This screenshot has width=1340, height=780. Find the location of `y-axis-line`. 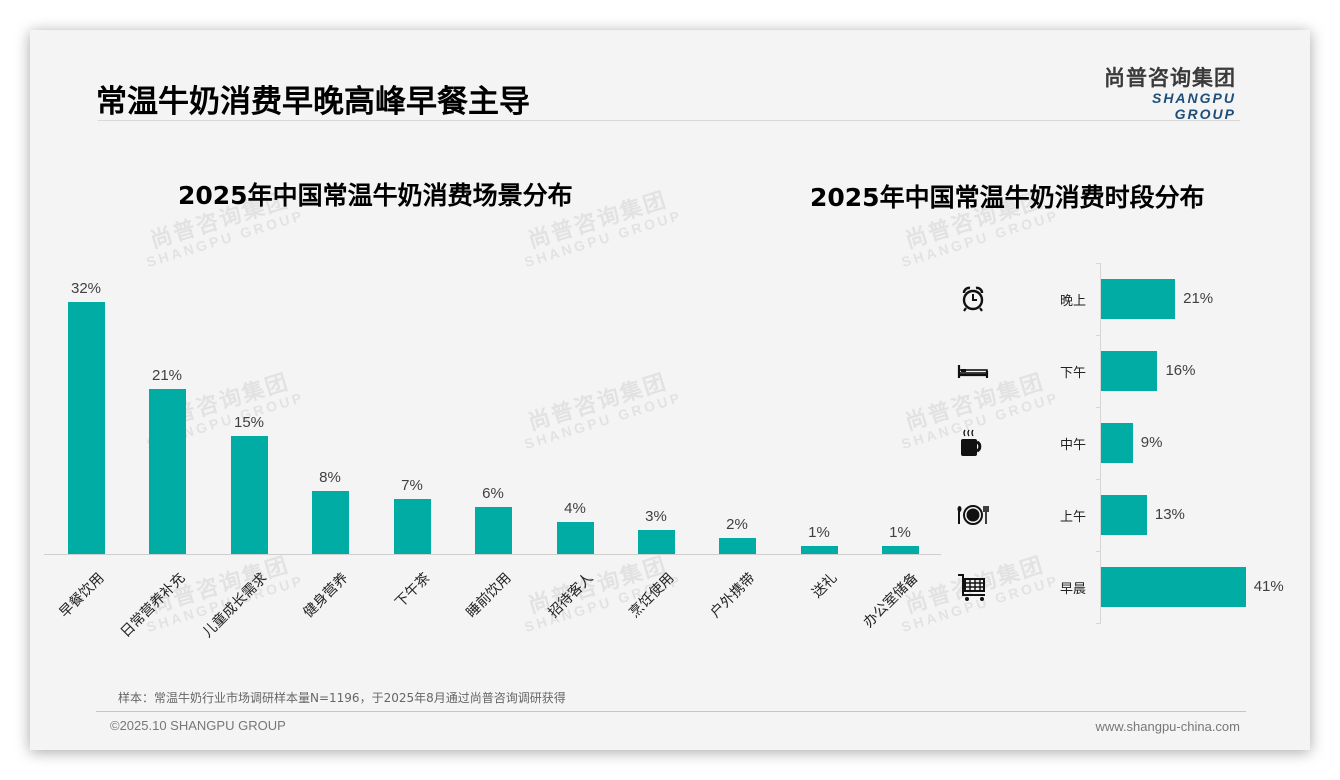

y-axis-line is located at coordinates (1100, 443).